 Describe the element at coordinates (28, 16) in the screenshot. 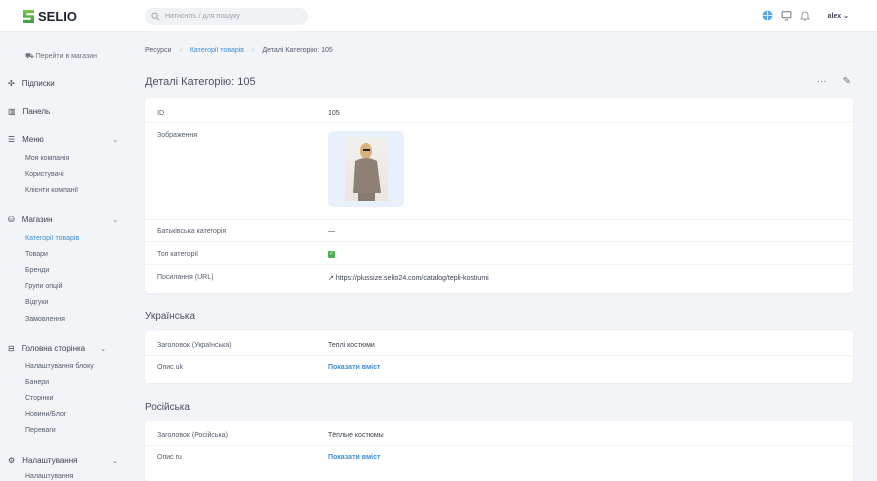

I see `logo-icon` at that location.